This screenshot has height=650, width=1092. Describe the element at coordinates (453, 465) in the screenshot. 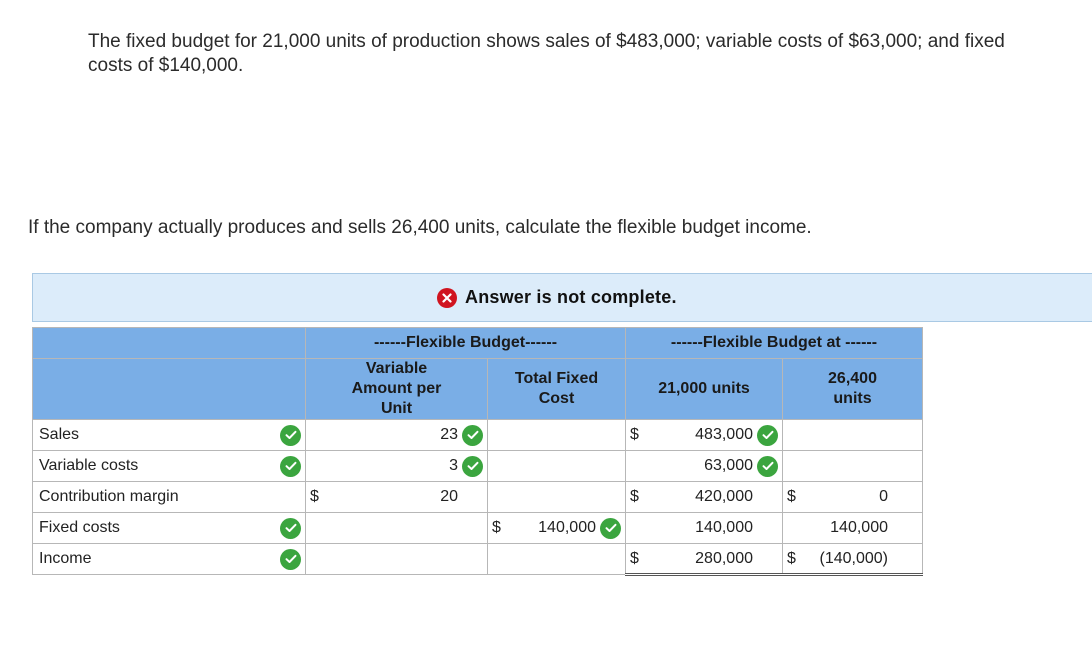

I see `variable-amount-value: 3` at that location.